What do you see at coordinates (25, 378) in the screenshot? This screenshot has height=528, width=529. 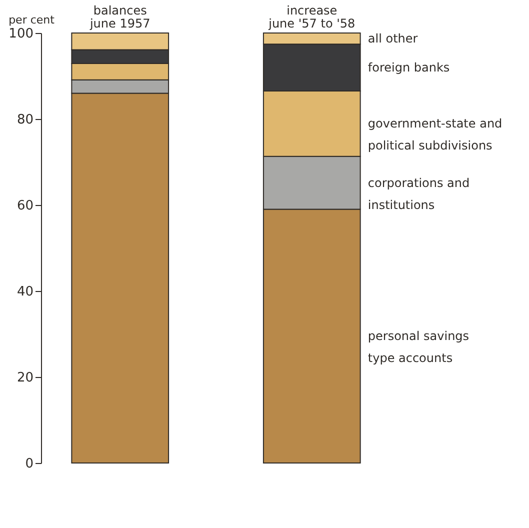 I see `y-tick-label: 20` at bounding box center [25, 378].